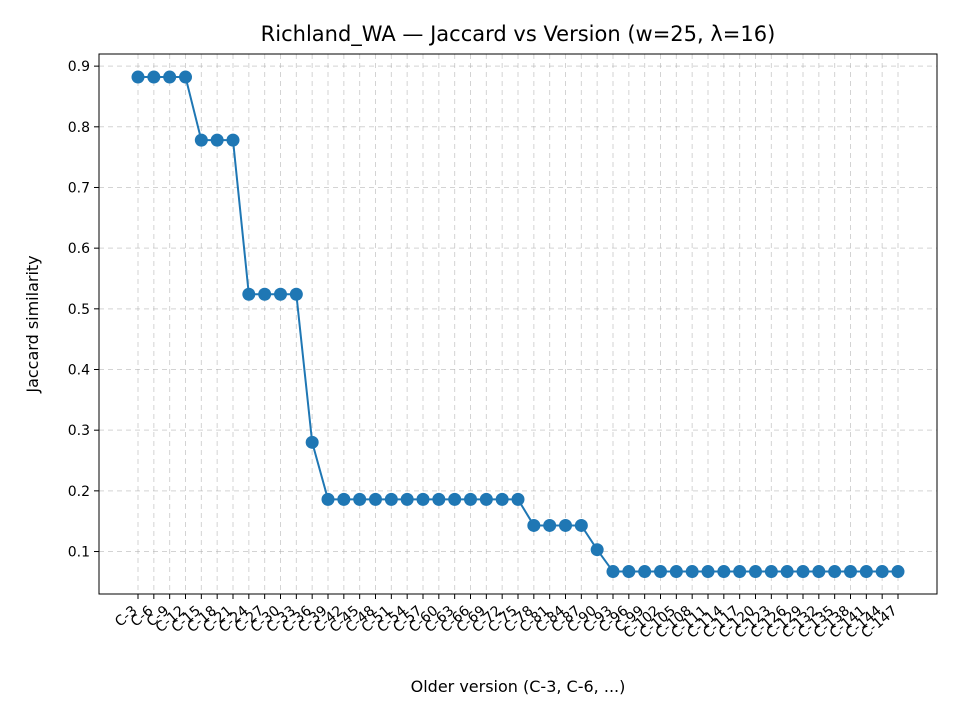  Describe the element at coordinates (79, 249) in the screenshot. I see `y-tick-label: 0.6` at that location.